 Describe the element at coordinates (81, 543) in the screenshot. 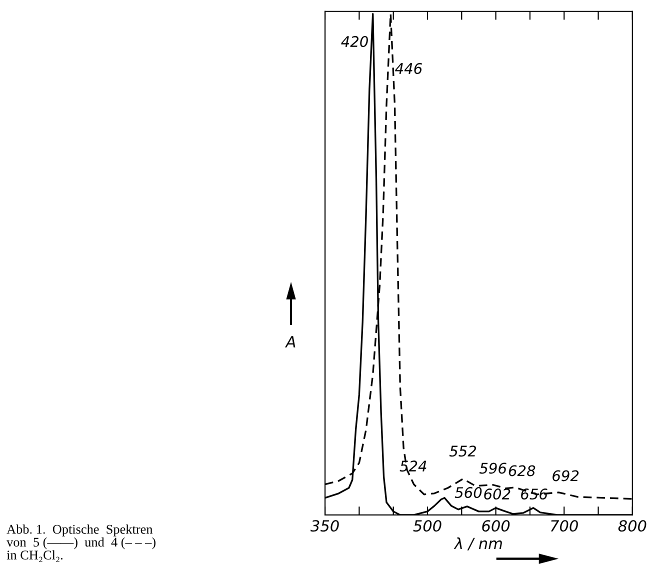

I see `caption: Abb. 1. Optische Spektren von 5 (——) und 4 (– – –) in CH₂Cl₂.` at that location.